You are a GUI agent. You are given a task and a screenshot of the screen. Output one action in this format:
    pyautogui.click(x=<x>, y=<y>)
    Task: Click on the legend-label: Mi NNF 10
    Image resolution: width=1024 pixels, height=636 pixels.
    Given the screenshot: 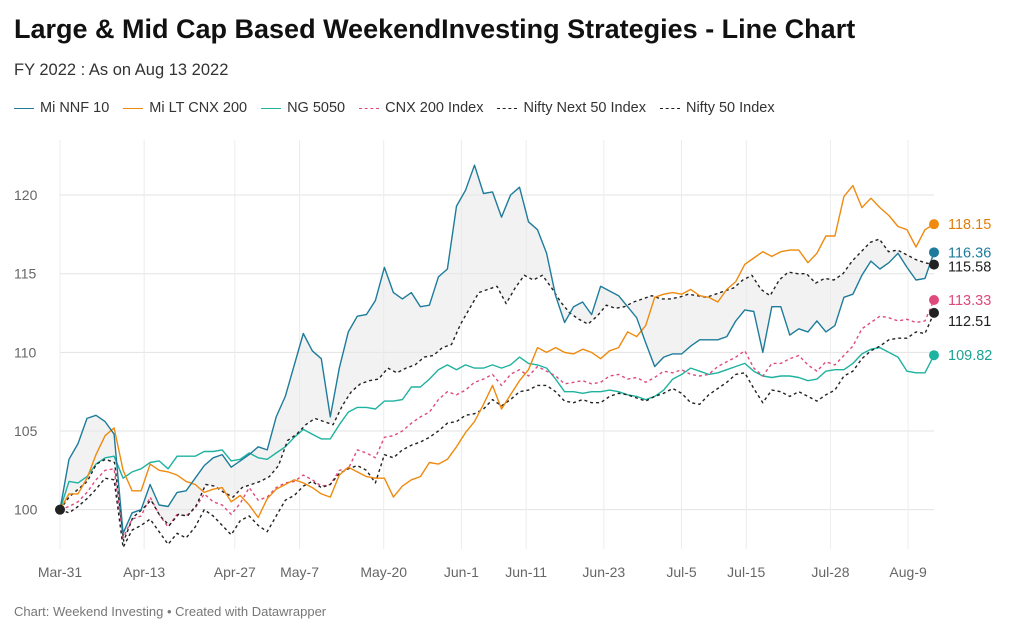 What is the action you would take?
    pyautogui.click(x=75, y=108)
    